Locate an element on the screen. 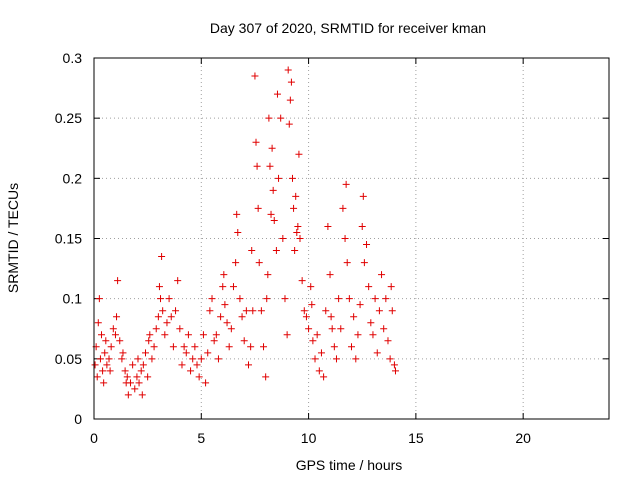 This screenshot has width=640, height=480. x-tick-label: 15 is located at coordinates (416, 438).